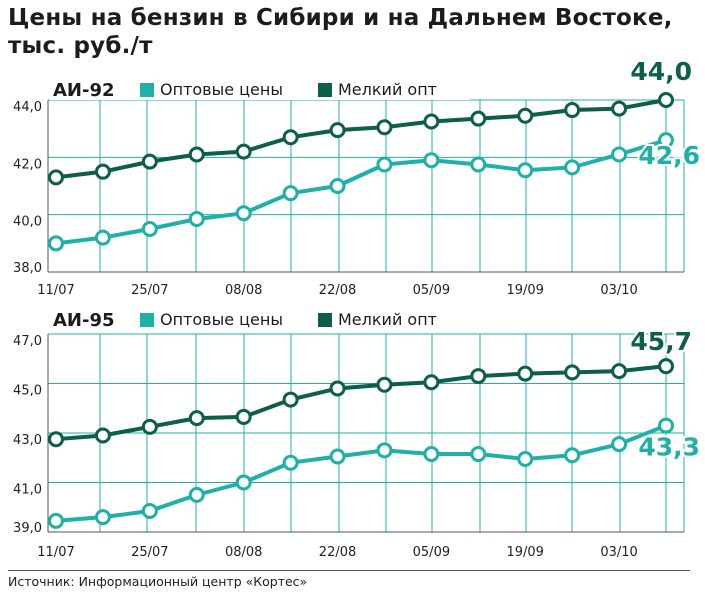  I want to click on panel-title: АИ-92, so click(84, 90).